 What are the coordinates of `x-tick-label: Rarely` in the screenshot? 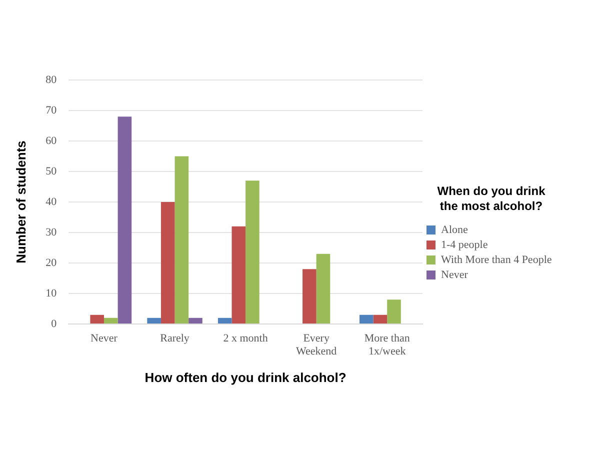 It's located at (175, 338).